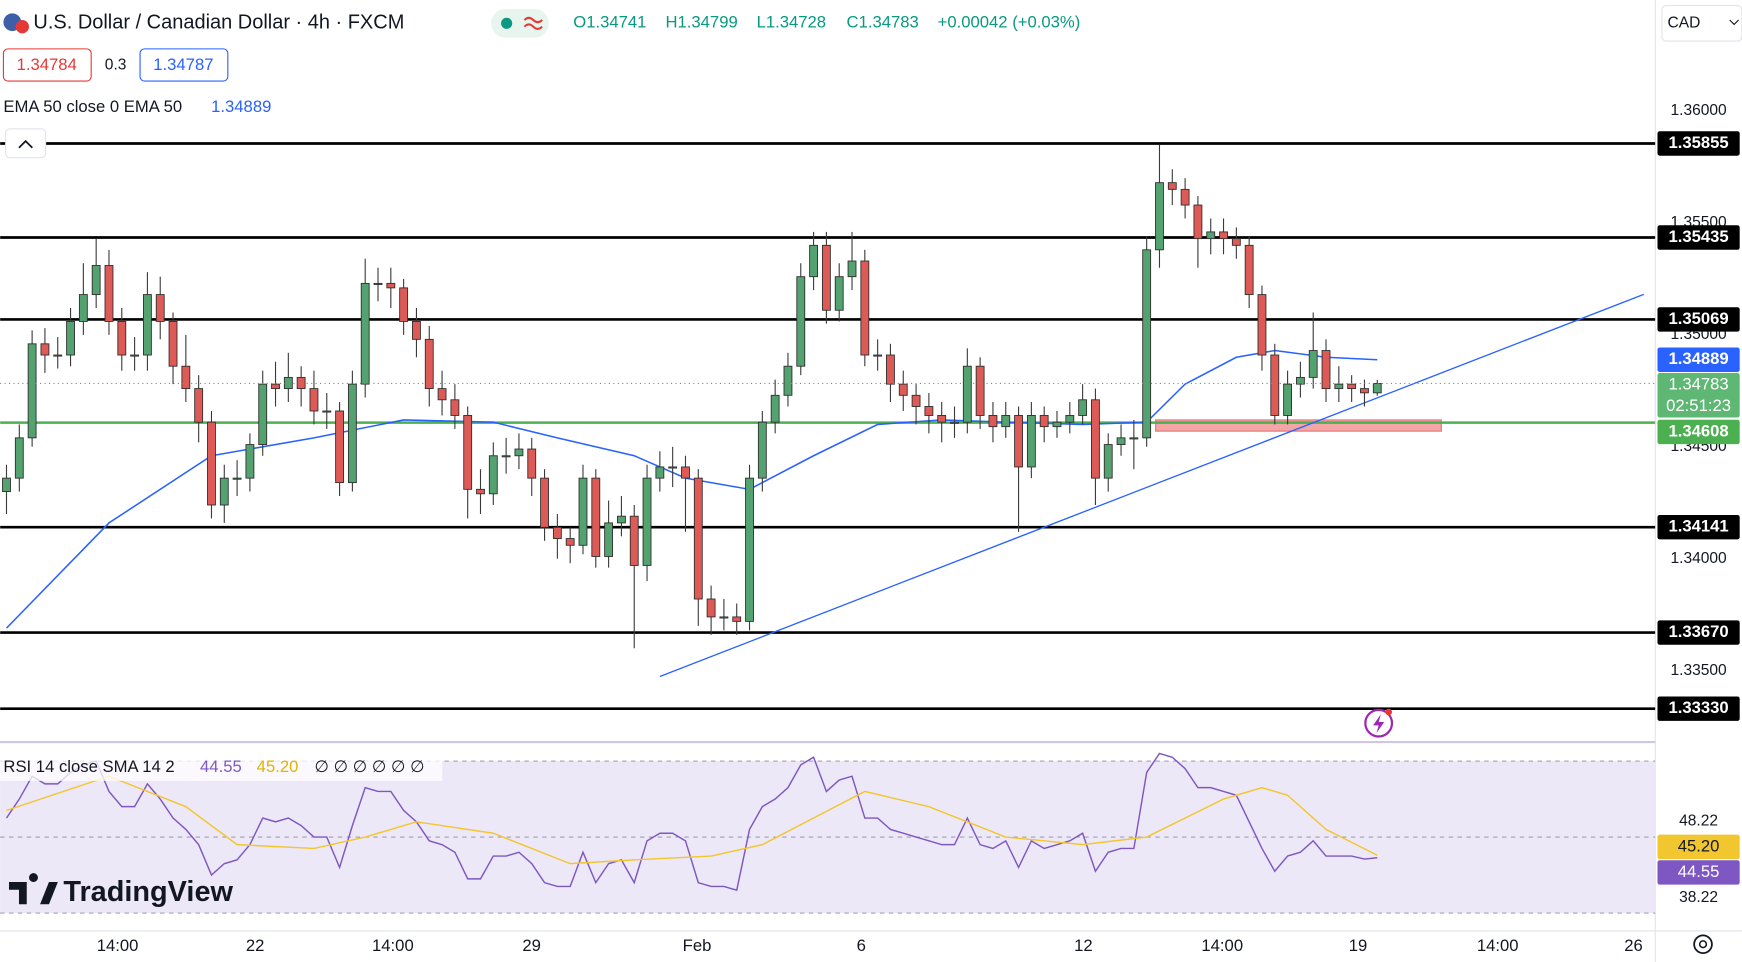  Describe the element at coordinates (1388, 712) in the screenshot. I see `alert-dot` at that location.